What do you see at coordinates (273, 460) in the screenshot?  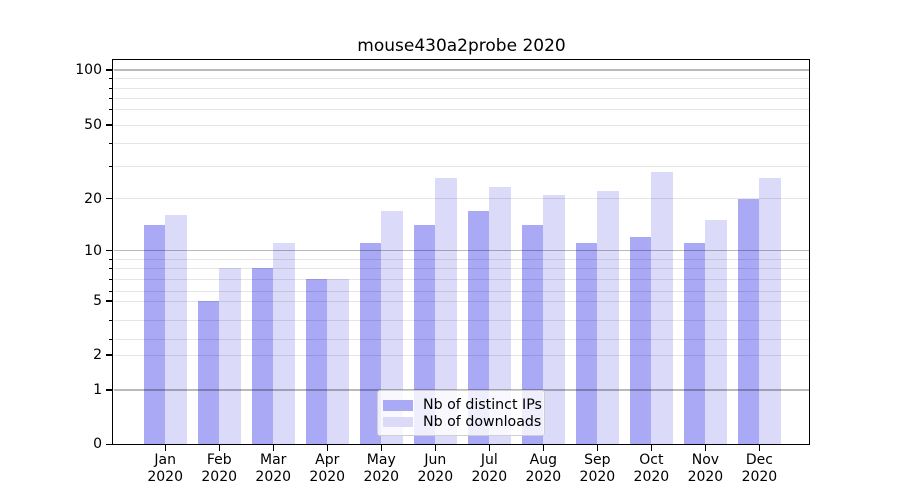 I see `x-tick-month: Mar` at bounding box center [273, 460].